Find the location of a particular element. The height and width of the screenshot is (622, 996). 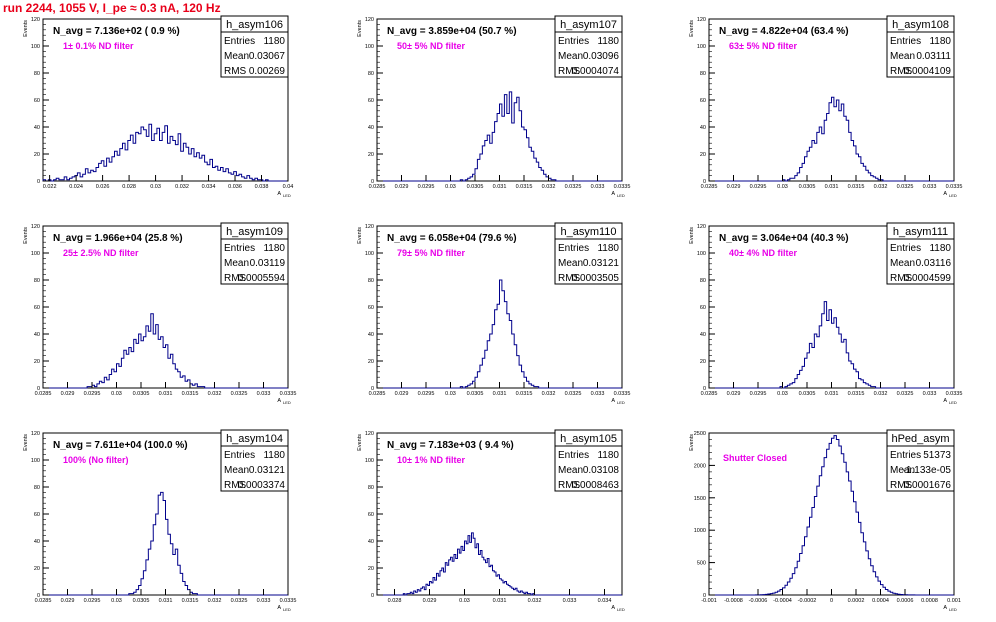

x-tick-label: 0.028 is located at coordinates (129, 187).